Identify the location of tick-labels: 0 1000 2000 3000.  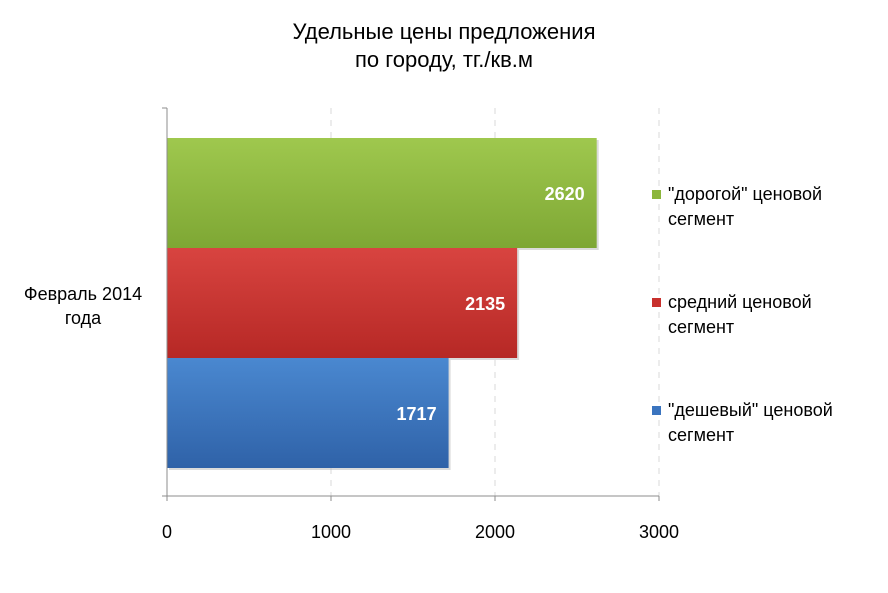
(420, 532).